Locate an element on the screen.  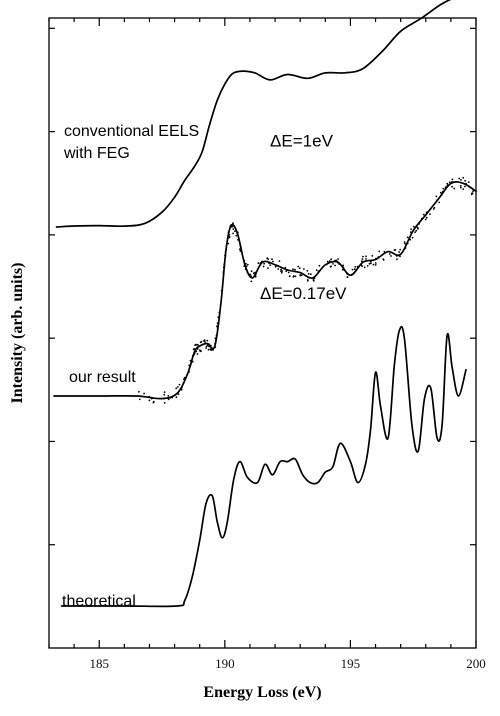
x-tick-label: 185 is located at coordinates (99, 663).